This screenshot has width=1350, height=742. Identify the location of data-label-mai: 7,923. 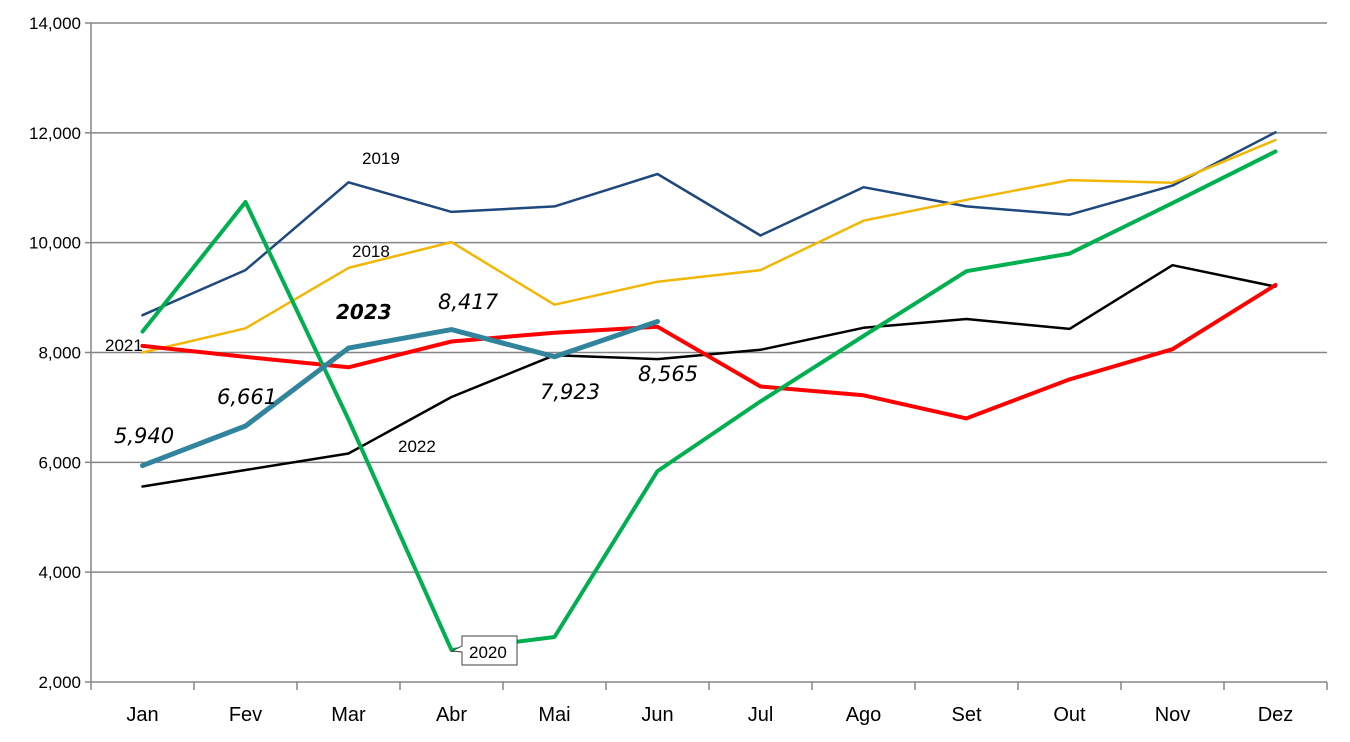
(570, 392).